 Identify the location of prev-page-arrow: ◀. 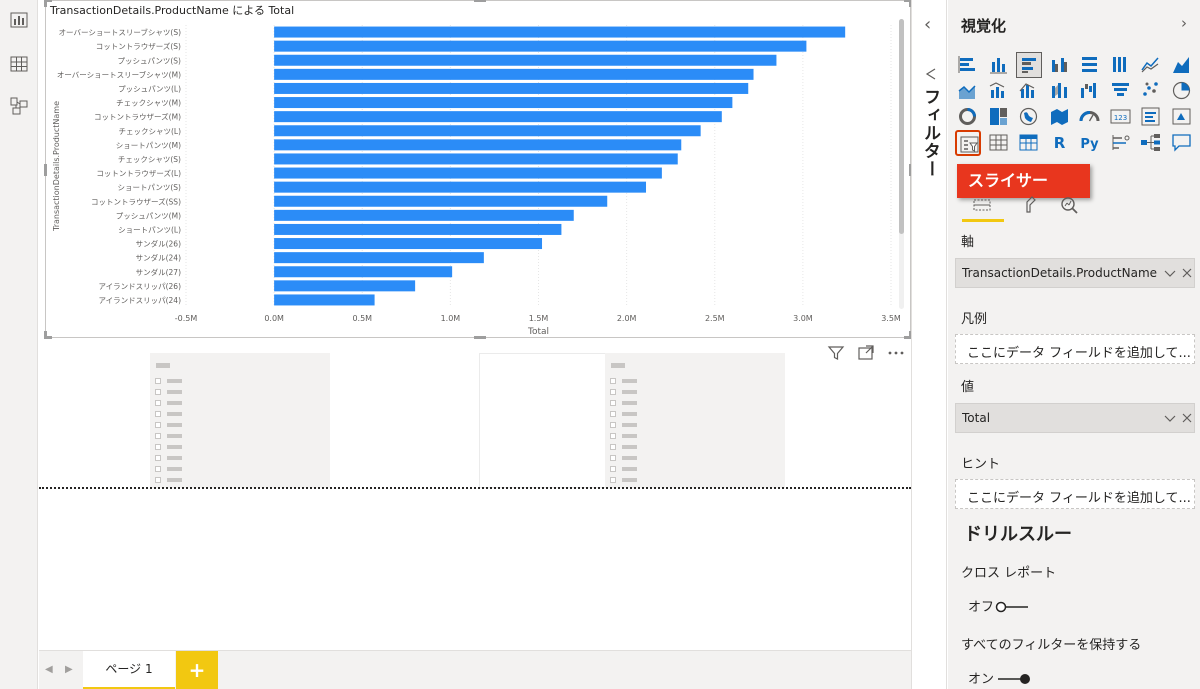
(49, 669).